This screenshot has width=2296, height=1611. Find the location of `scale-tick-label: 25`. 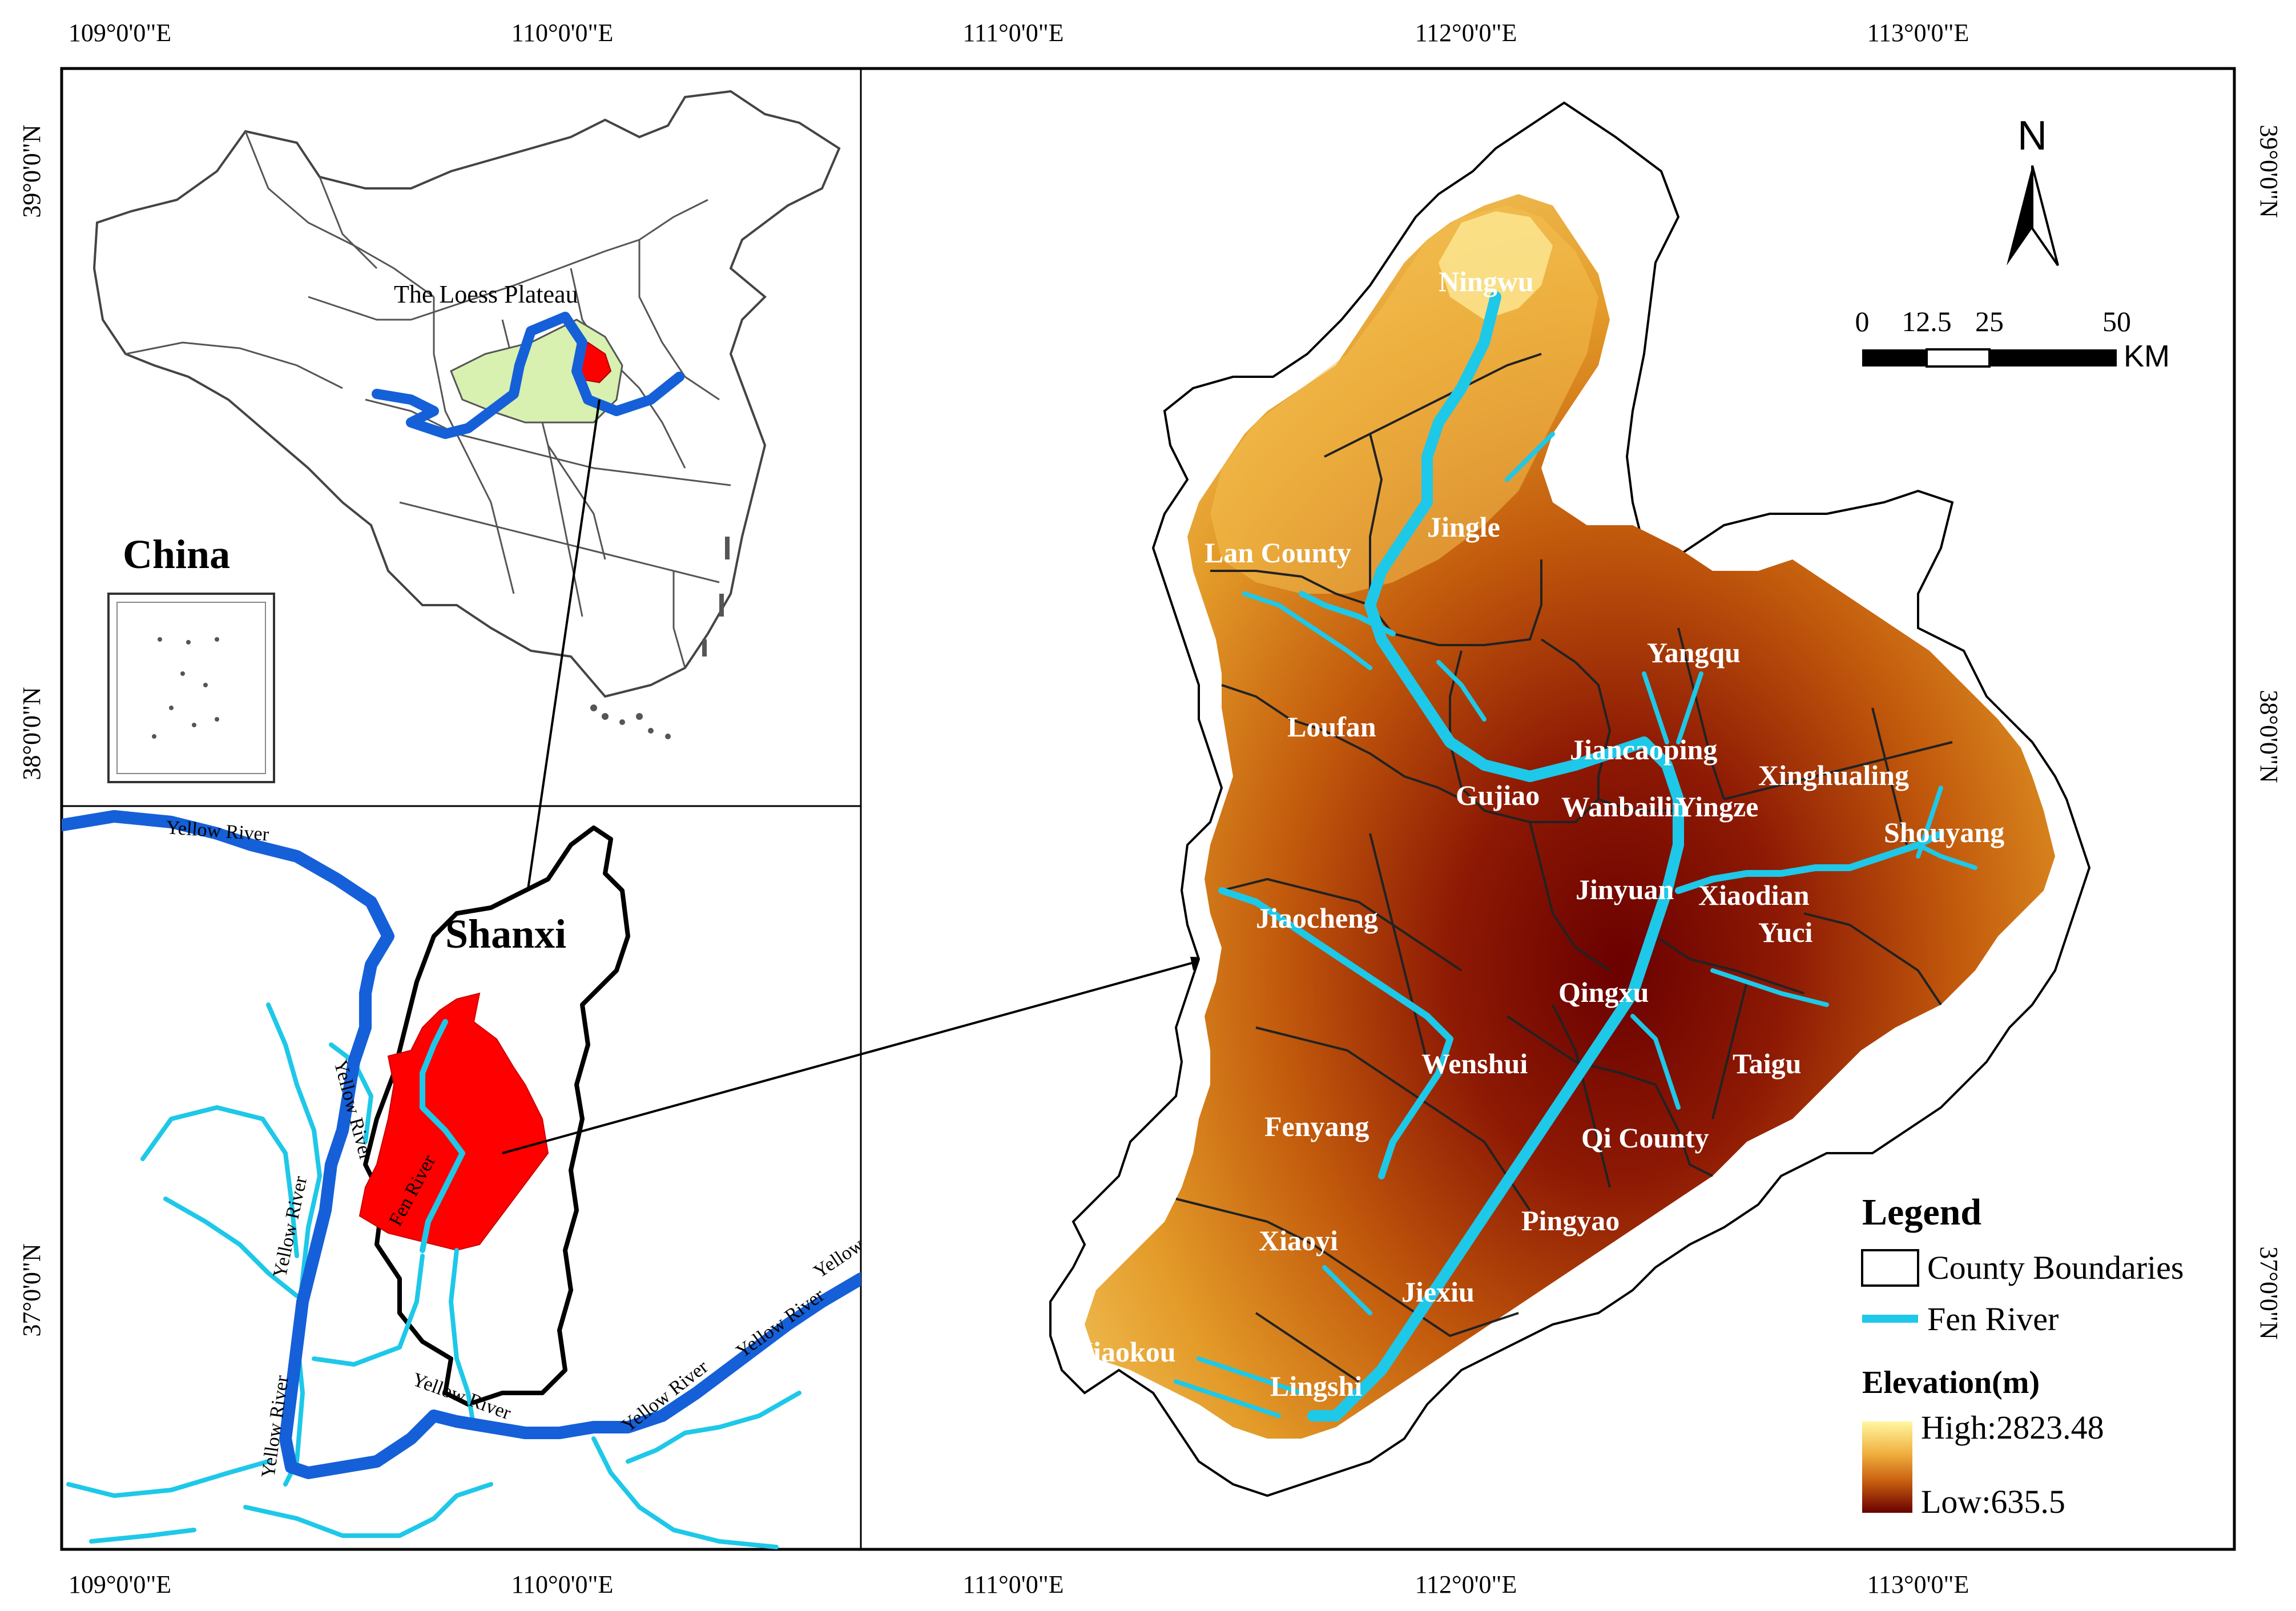

scale-tick-label: 25 is located at coordinates (1989, 321).